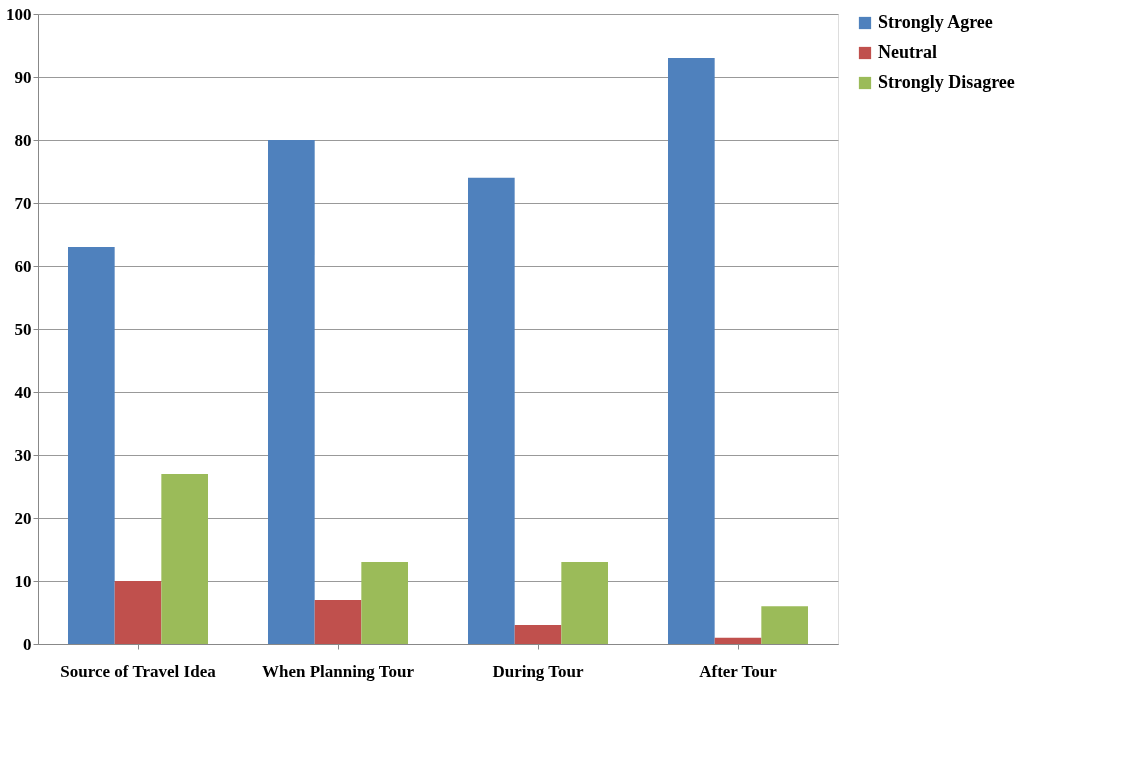 Image resolution: width=1147 pixels, height=778 pixels. What do you see at coordinates (907, 52) in the screenshot?
I see `legend-label: Neutral` at bounding box center [907, 52].